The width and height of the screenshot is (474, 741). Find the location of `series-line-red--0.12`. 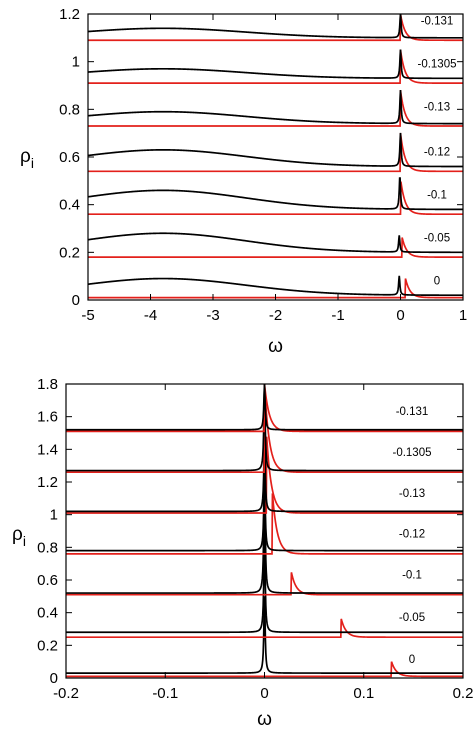

series-line-red--0.12 is located at coordinates (264, 524).